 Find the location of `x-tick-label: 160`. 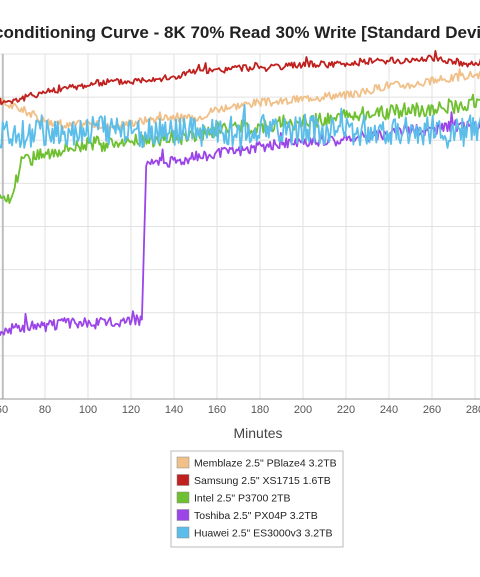

x-tick-label: 160 is located at coordinates (217, 410).